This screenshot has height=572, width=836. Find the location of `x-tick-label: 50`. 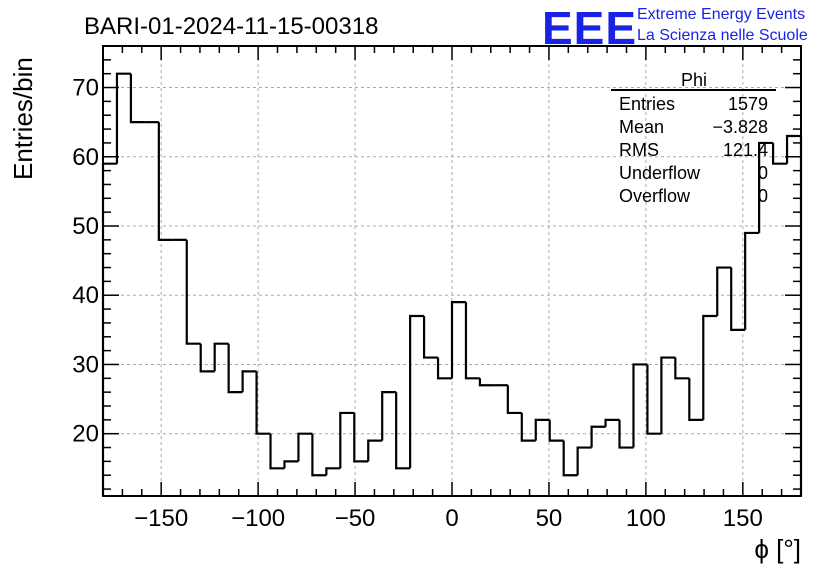

x-tick-label: 50 is located at coordinates (549, 518).